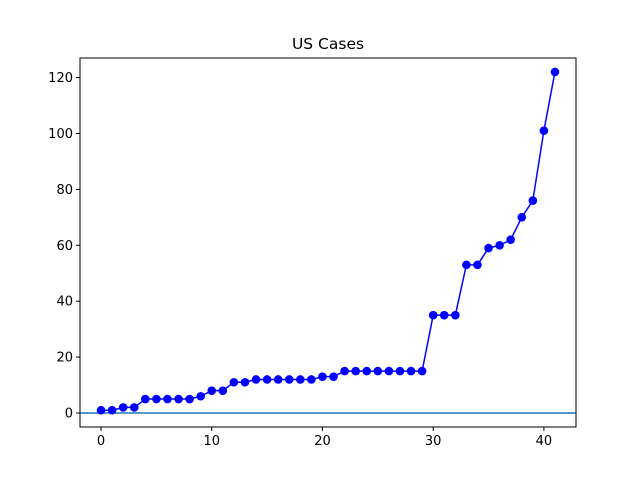  Describe the element at coordinates (322, 441) in the screenshot. I see `x-tick-label: 20` at that location.